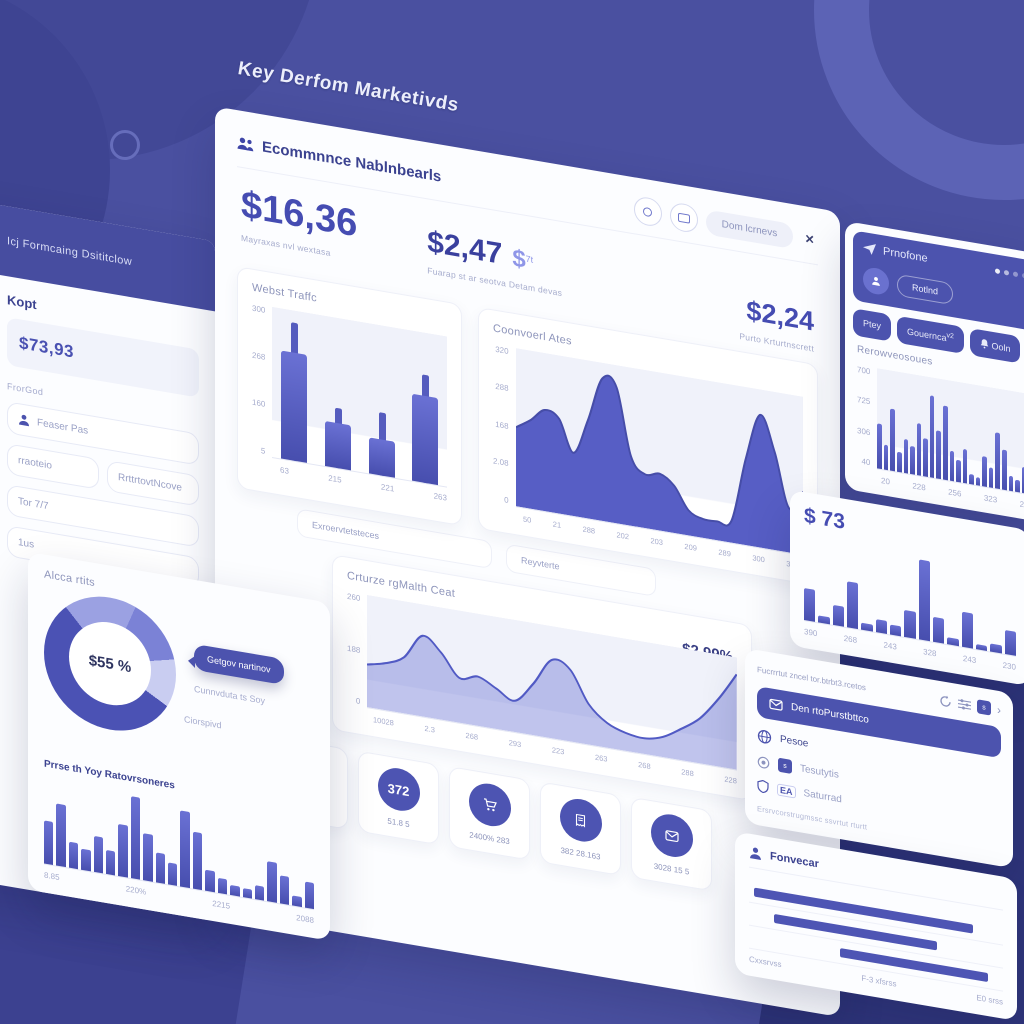 The height and width of the screenshot is (1024, 1024). I want to click on tick-label: 10028, so click(383, 721).